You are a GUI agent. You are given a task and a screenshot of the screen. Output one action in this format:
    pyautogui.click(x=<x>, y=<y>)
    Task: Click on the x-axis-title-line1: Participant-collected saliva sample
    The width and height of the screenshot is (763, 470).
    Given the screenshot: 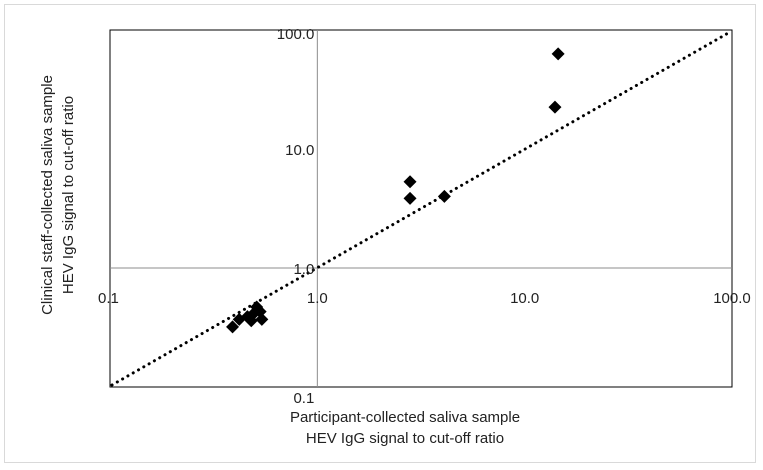 What is the action you would take?
    pyautogui.click(x=405, y=417)
    